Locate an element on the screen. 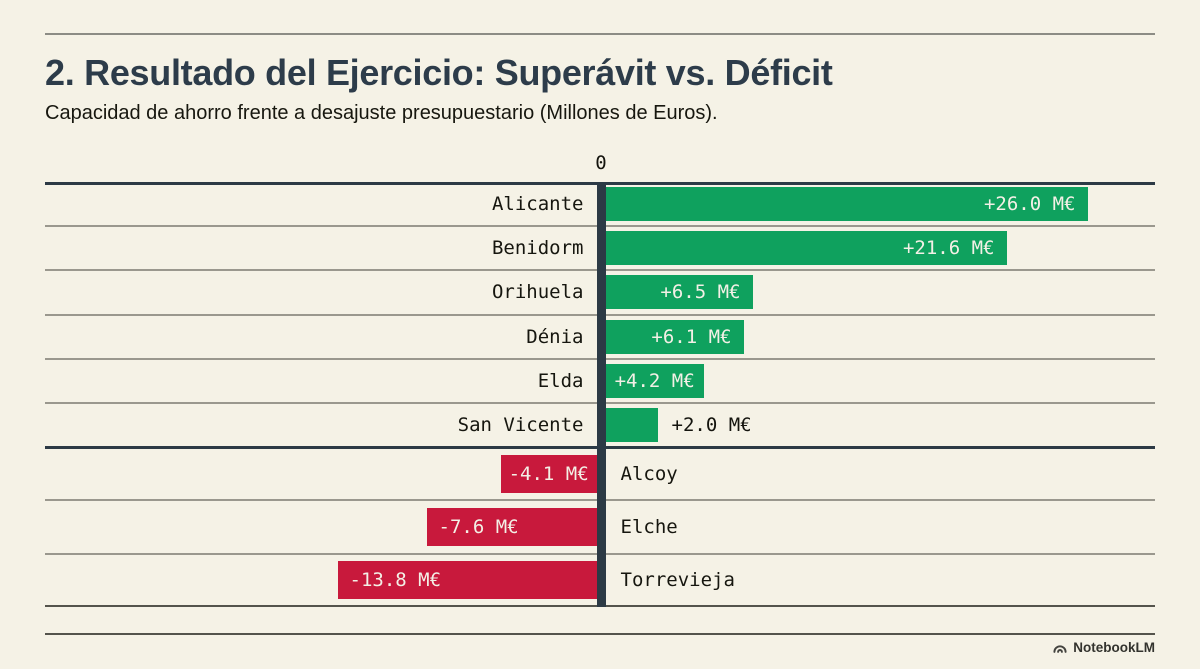 This screenshot has width=1200, height=669. notebooklm-logo-icon is located at coordinates (1060, 647).